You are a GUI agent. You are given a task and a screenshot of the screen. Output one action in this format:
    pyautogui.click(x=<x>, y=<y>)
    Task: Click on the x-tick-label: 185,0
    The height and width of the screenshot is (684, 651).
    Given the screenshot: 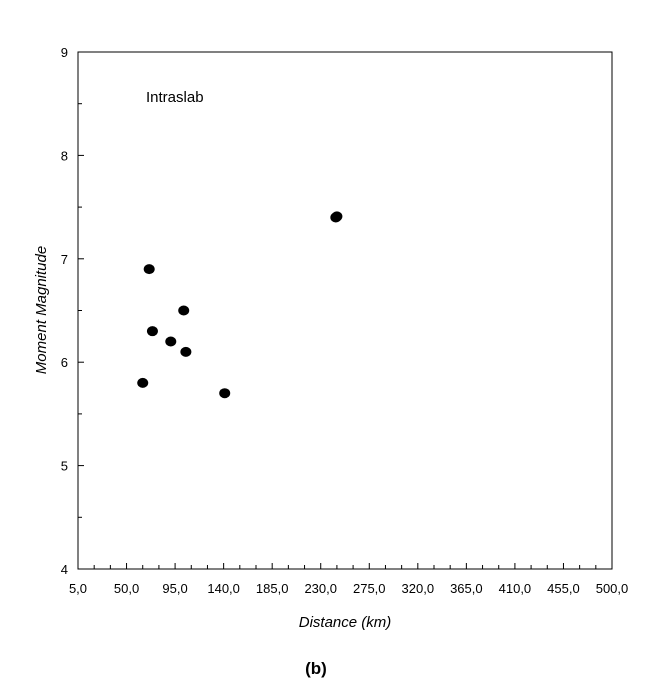 What is the action you would take?
    pyautogui.click(x=272, y=588)
    